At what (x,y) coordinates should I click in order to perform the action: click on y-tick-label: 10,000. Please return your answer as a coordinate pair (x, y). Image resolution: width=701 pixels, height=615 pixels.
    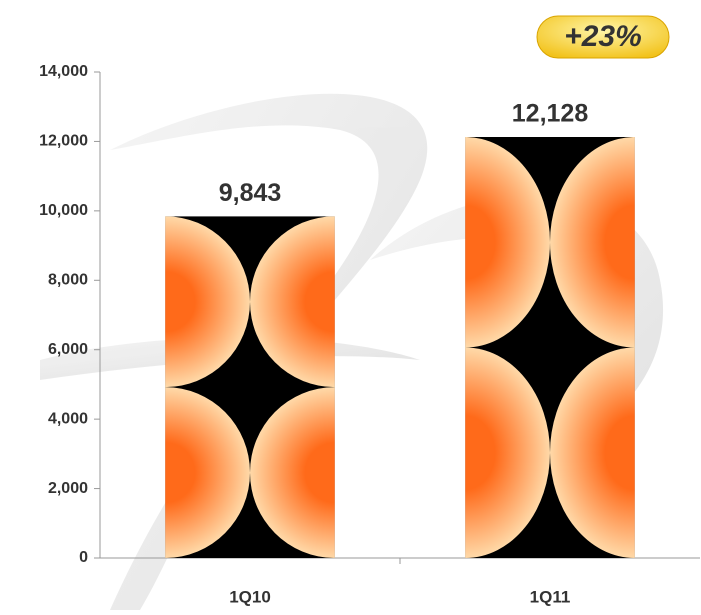
    Looking at the image, I should click on (63, 210).